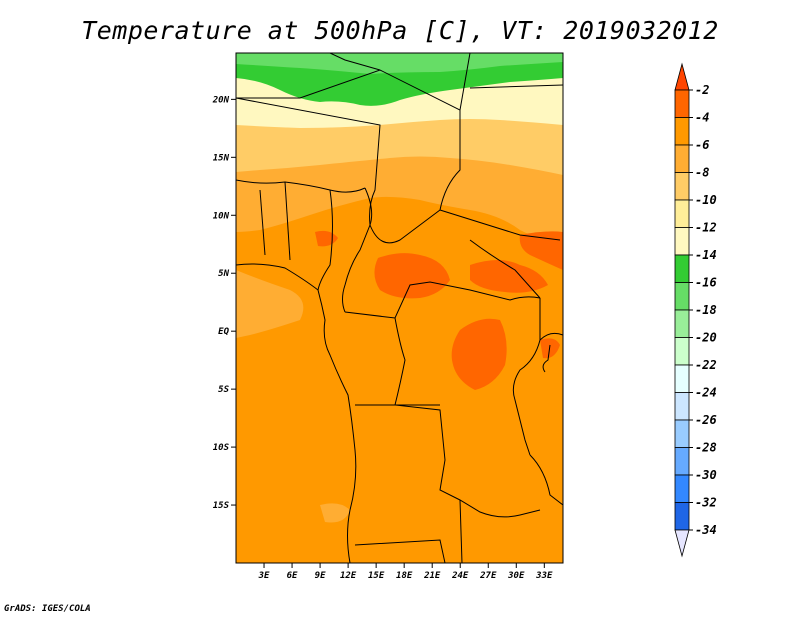  What do you see at coordinates (221, 448) in the screenshot?
I see `y-tick-label: 10S` at bounding box center [221, 448].